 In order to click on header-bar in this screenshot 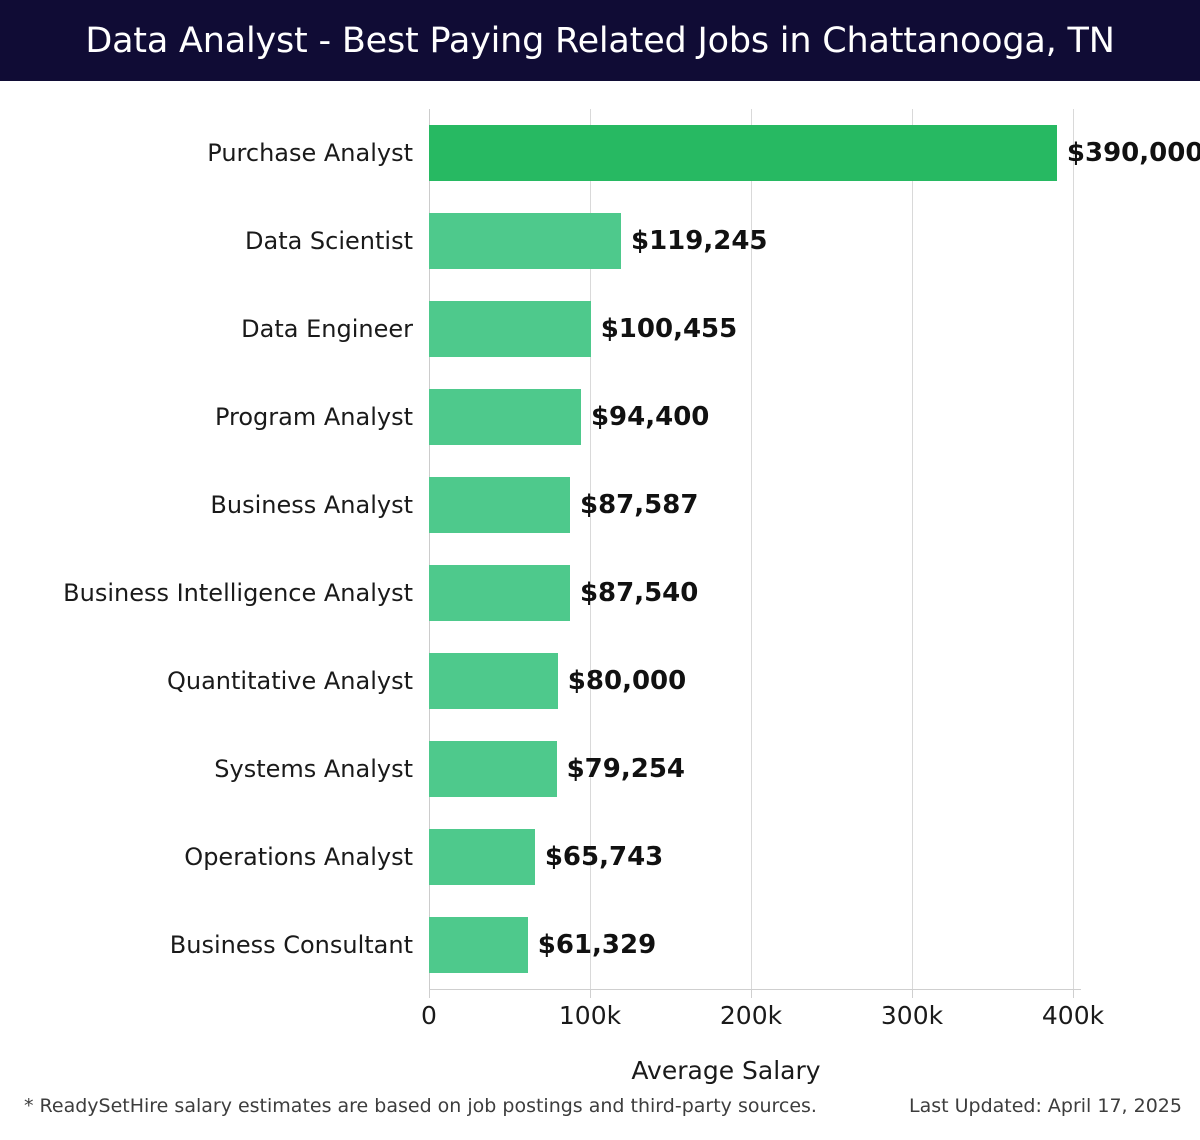, I will do `click(600, 40)`.